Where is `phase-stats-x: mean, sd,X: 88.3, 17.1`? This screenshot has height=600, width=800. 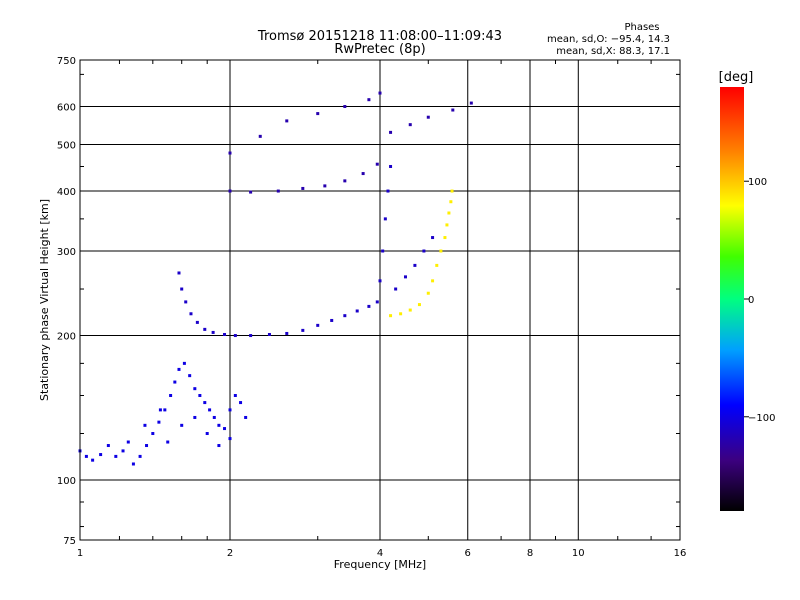
phase-stats-x: mean, sd,X: 88.3, 17.1 is located at coordinates (613, 51).